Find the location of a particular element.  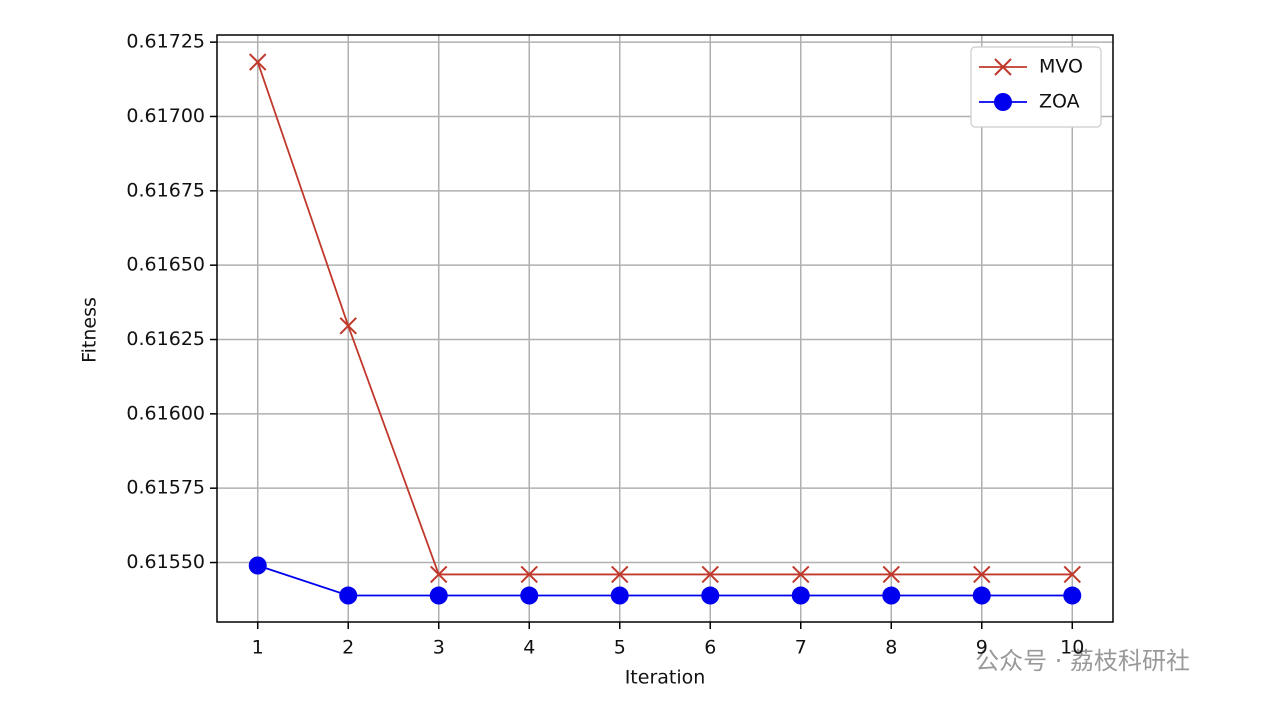

series-line is located at coordinates (665, 580).